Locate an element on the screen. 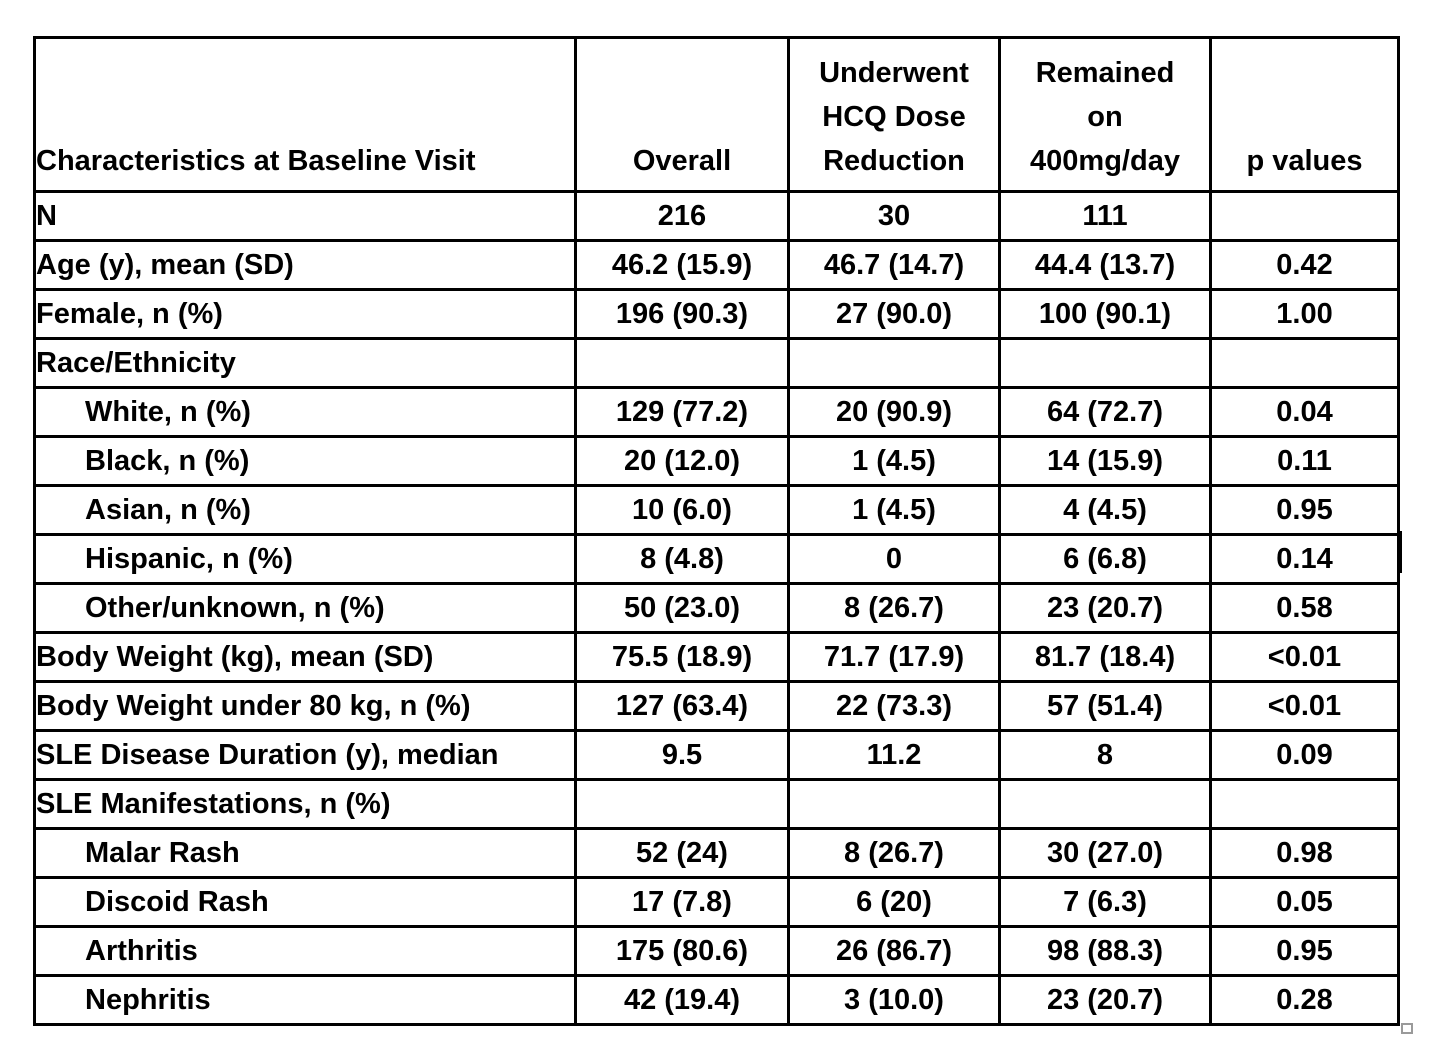  cell-value: 71.7 (17.9) is located at coordinates (894, 657).